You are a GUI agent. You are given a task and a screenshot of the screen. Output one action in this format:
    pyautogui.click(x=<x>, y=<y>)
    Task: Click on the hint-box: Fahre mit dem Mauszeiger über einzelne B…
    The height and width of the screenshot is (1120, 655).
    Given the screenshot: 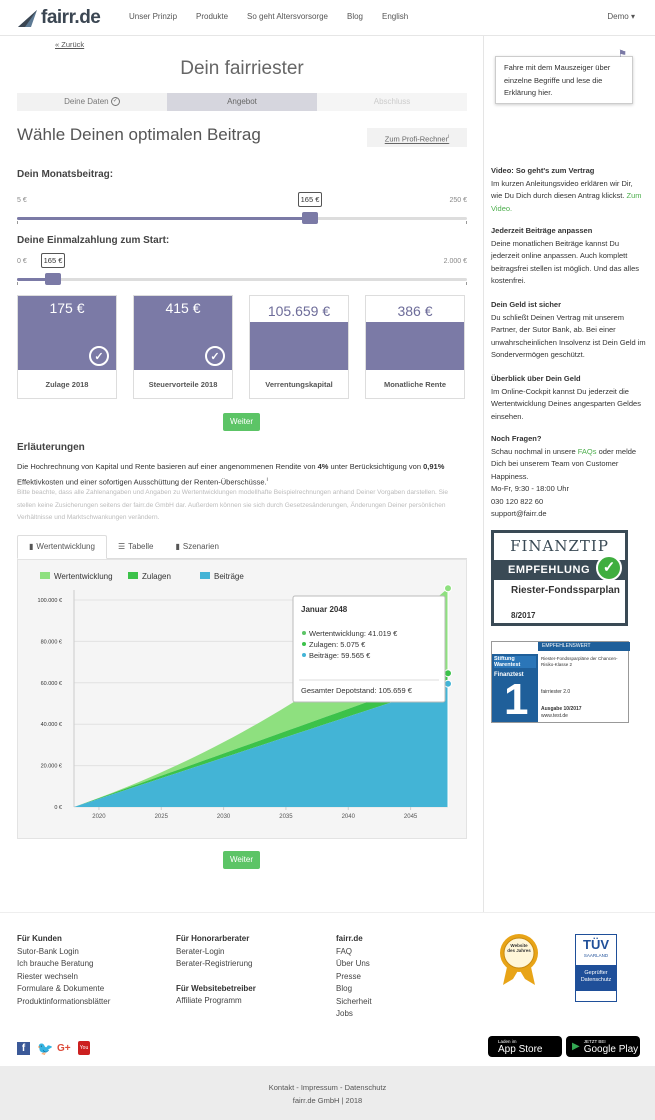 What is the action you would take?
    pyautogui.click(x=564, y=80)
    